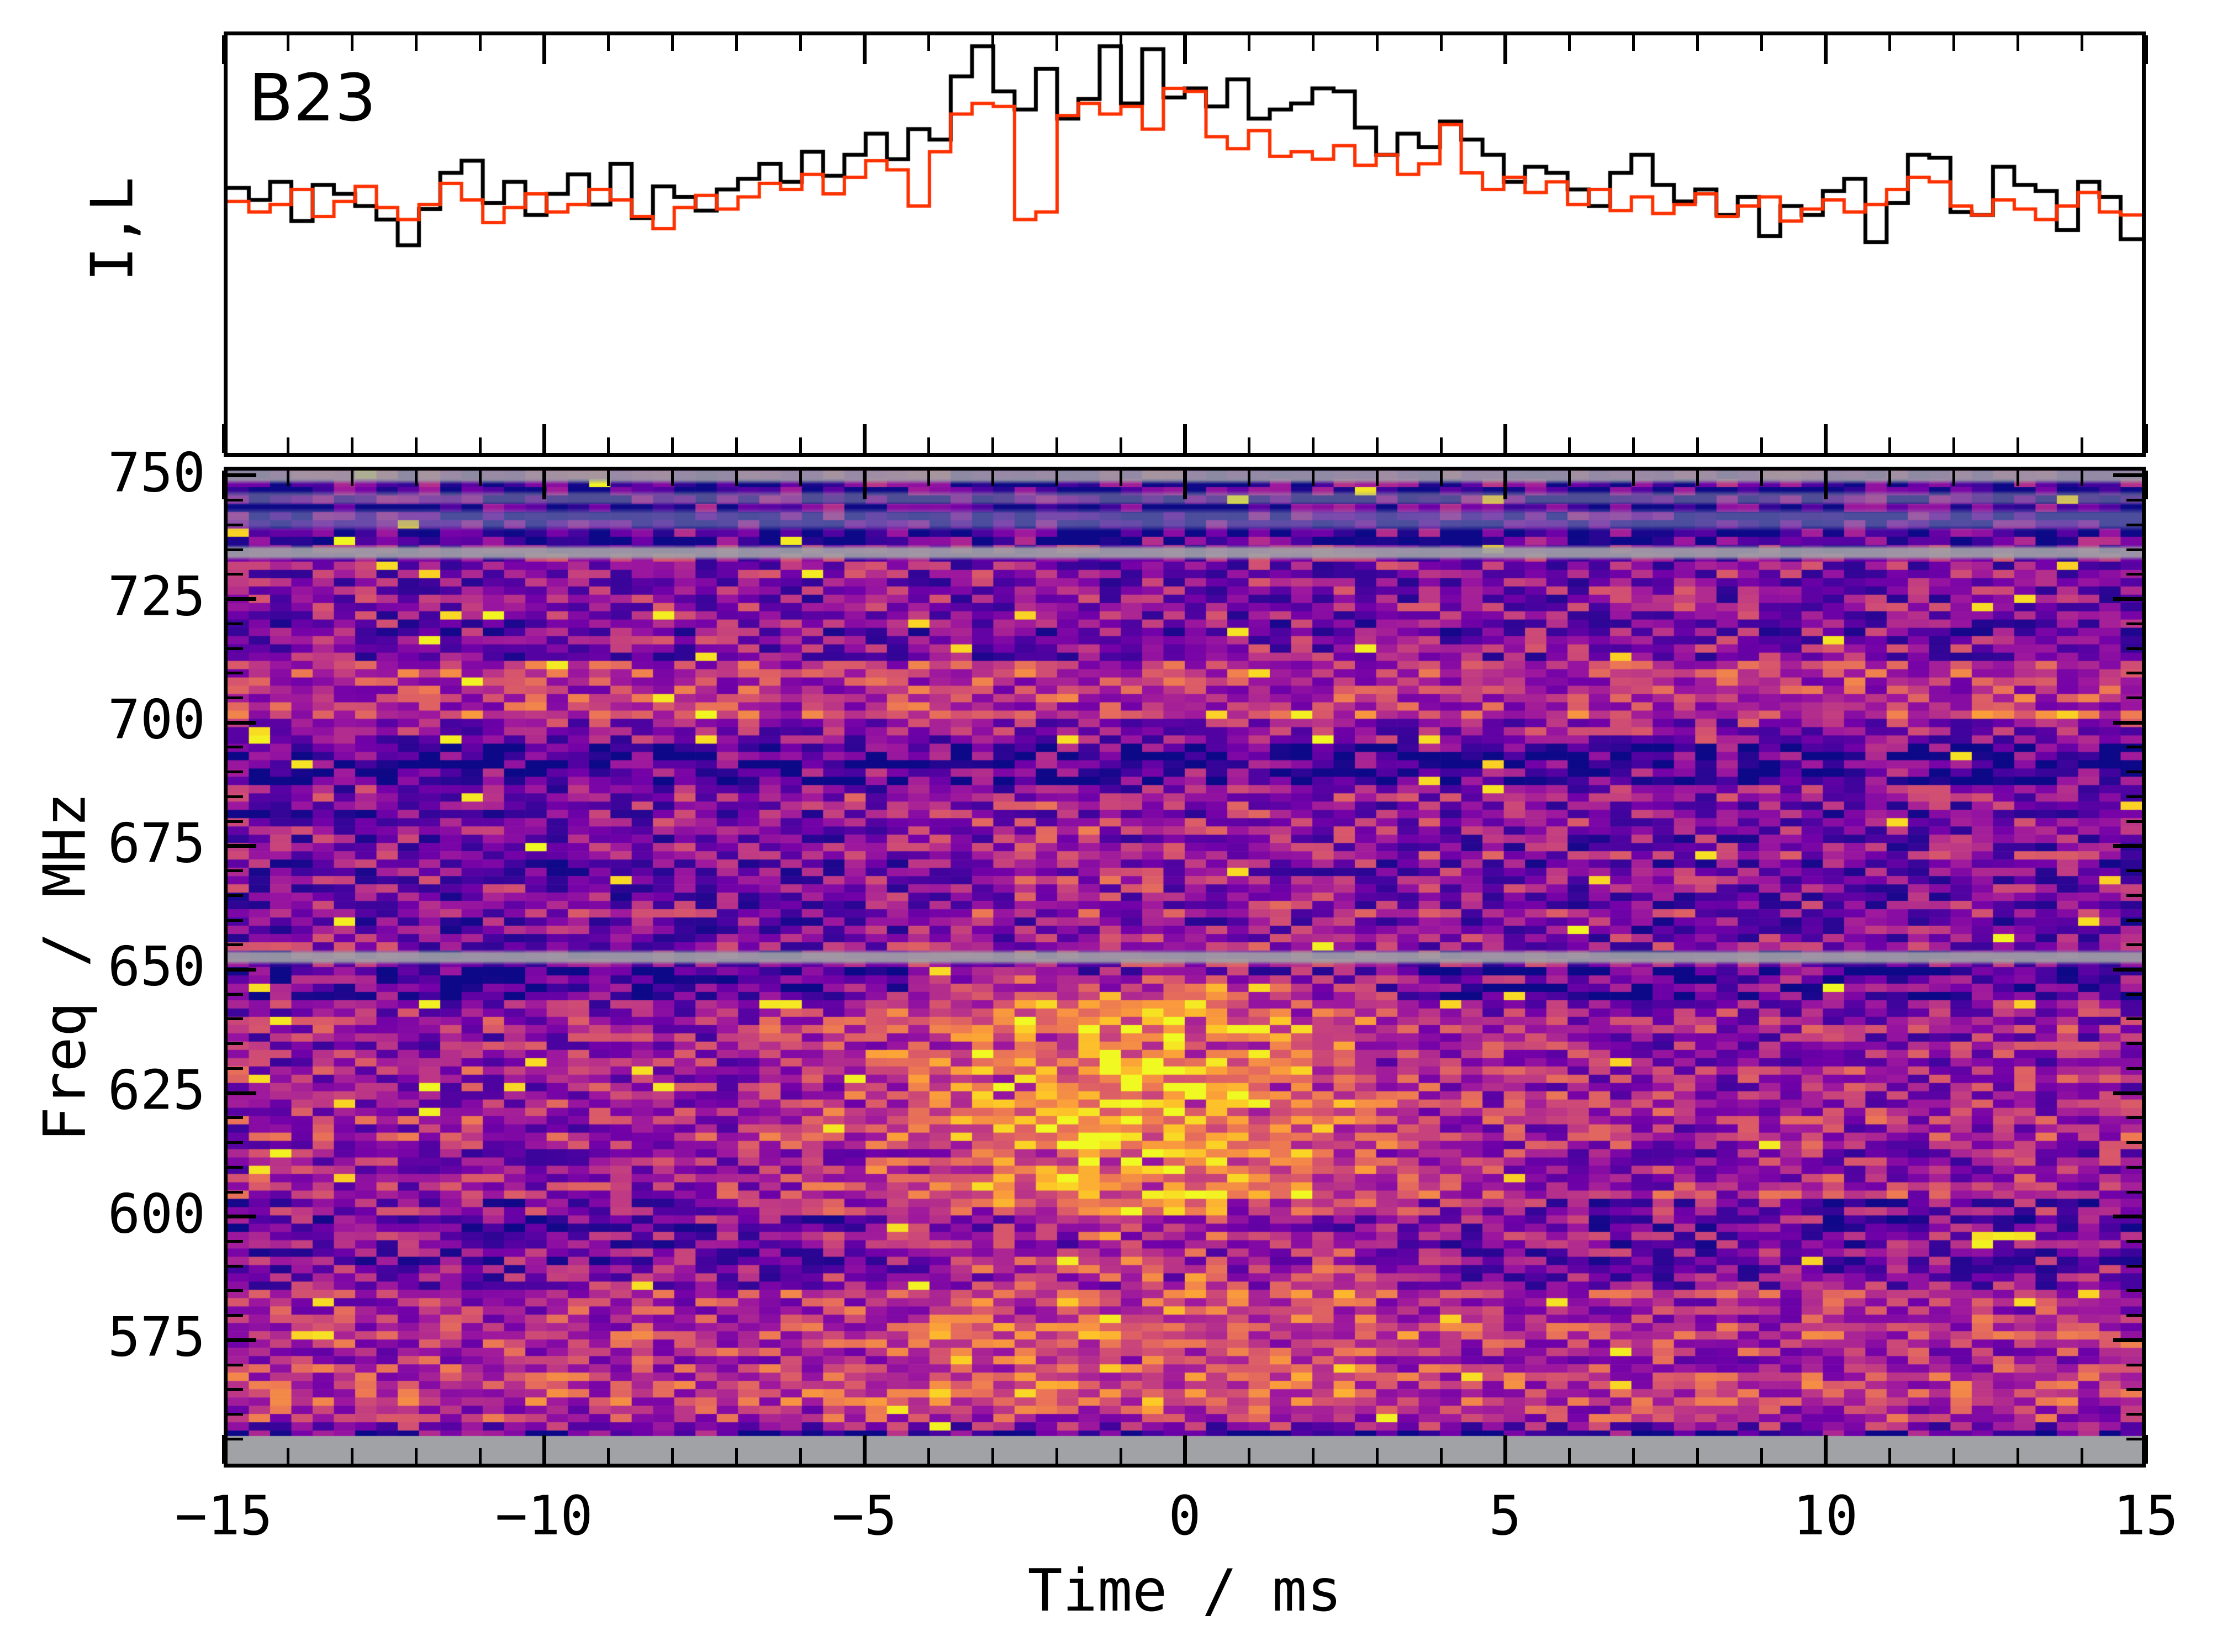 The height and width of the screenshot is (1652, 2217). I want to click on time-tick-label: 0, so click(1184, 1516).